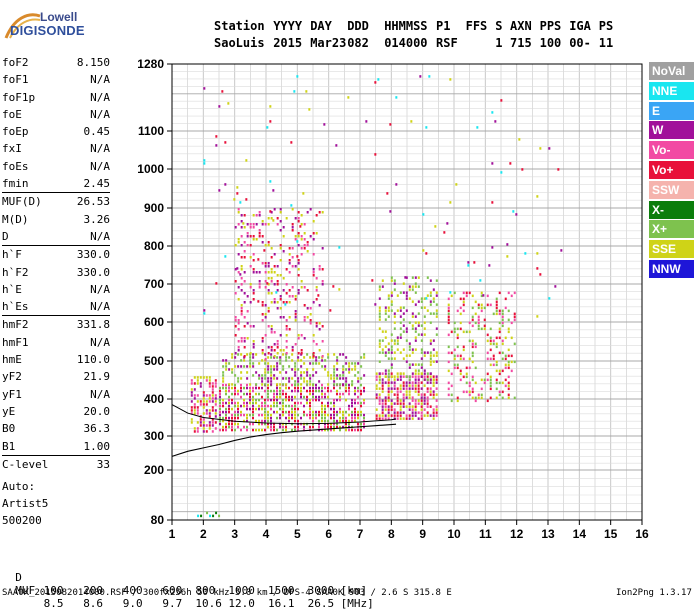 The height and width of the screenshot is (610, 700). What do you see at coordinates (281, 603) in the screenshot?
I see `muf_values-value: 16.1` at bounding box center [281, 603].